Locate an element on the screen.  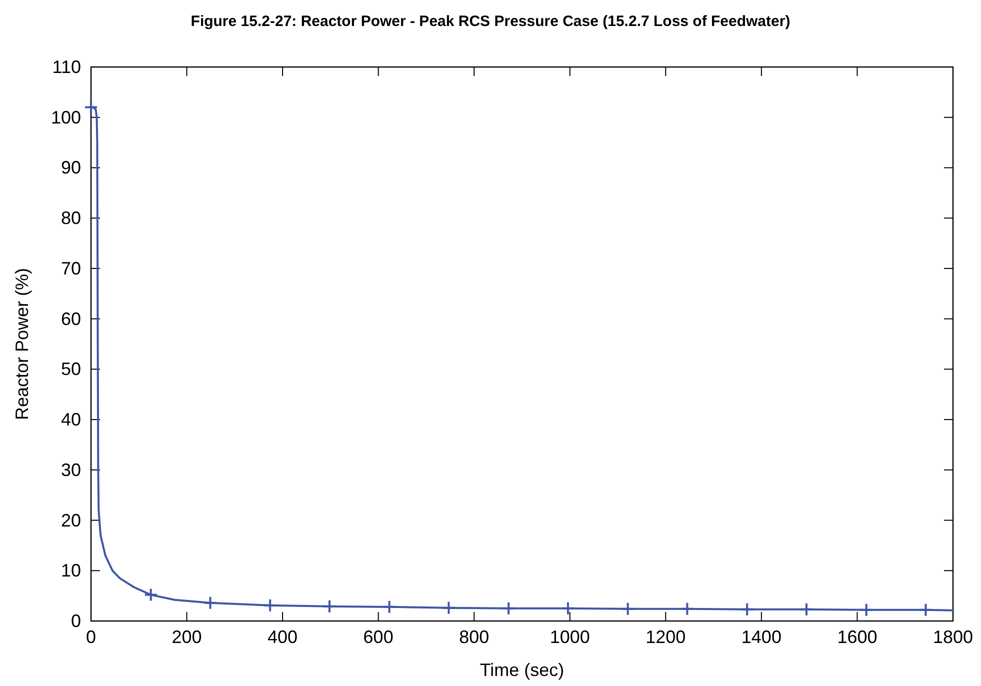
x-tick-label: 1400 is located at coordinates (761, 637).